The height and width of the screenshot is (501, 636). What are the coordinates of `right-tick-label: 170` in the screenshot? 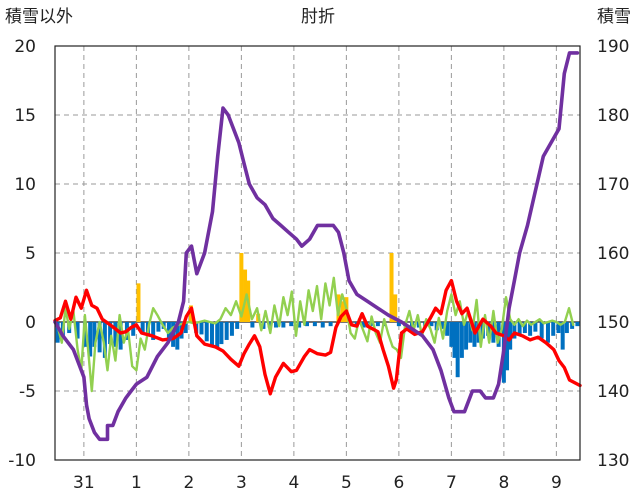 It's located at (613, 185).